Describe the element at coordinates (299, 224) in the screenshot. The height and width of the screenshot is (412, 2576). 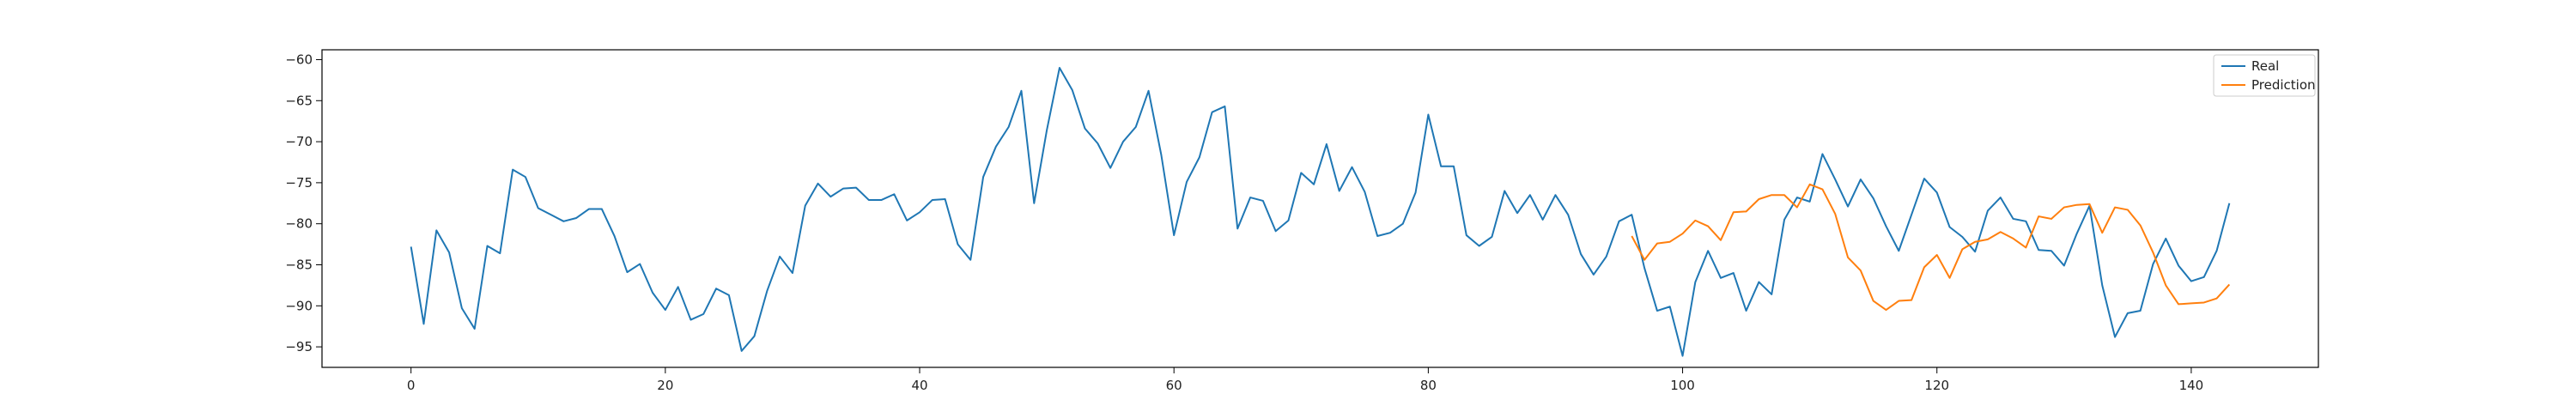
I see `y-tick-label: −80` at that location.